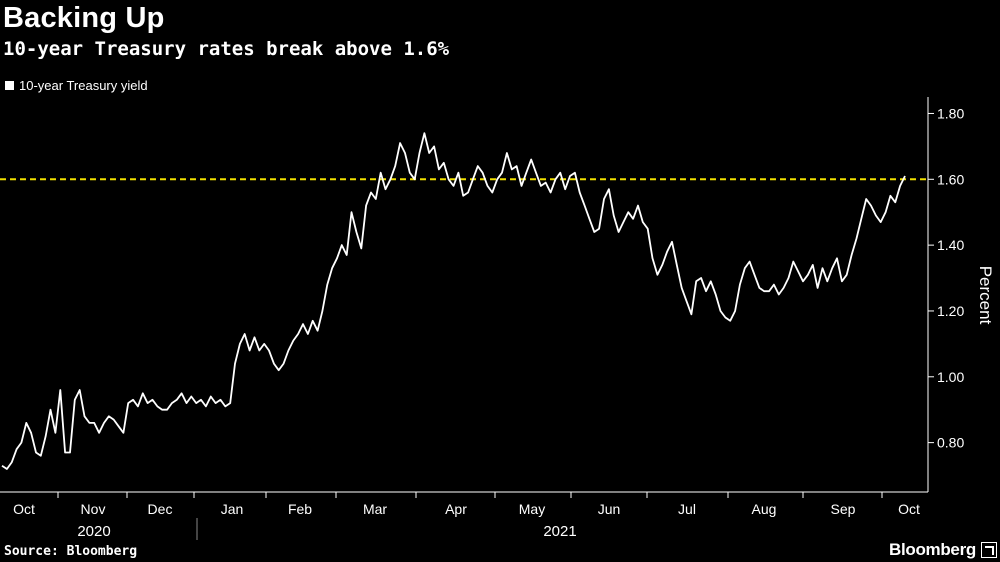  Describe the element at coordinates (950, 245) in the screenshot. I see `y-tick-label: 1.40` at that location.